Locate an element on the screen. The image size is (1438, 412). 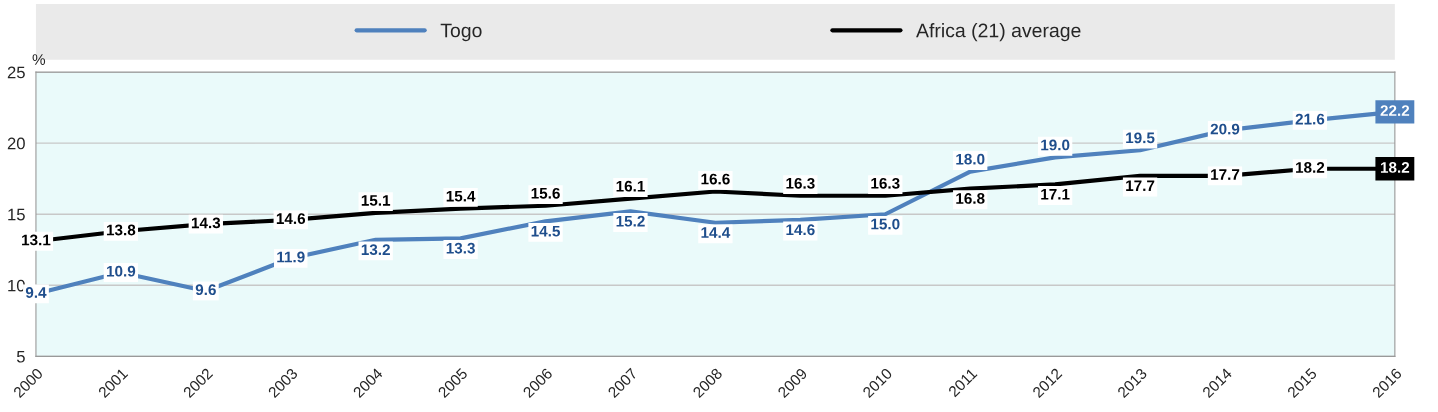
data-label: 19.5 is located at coordinates (1140, 138).